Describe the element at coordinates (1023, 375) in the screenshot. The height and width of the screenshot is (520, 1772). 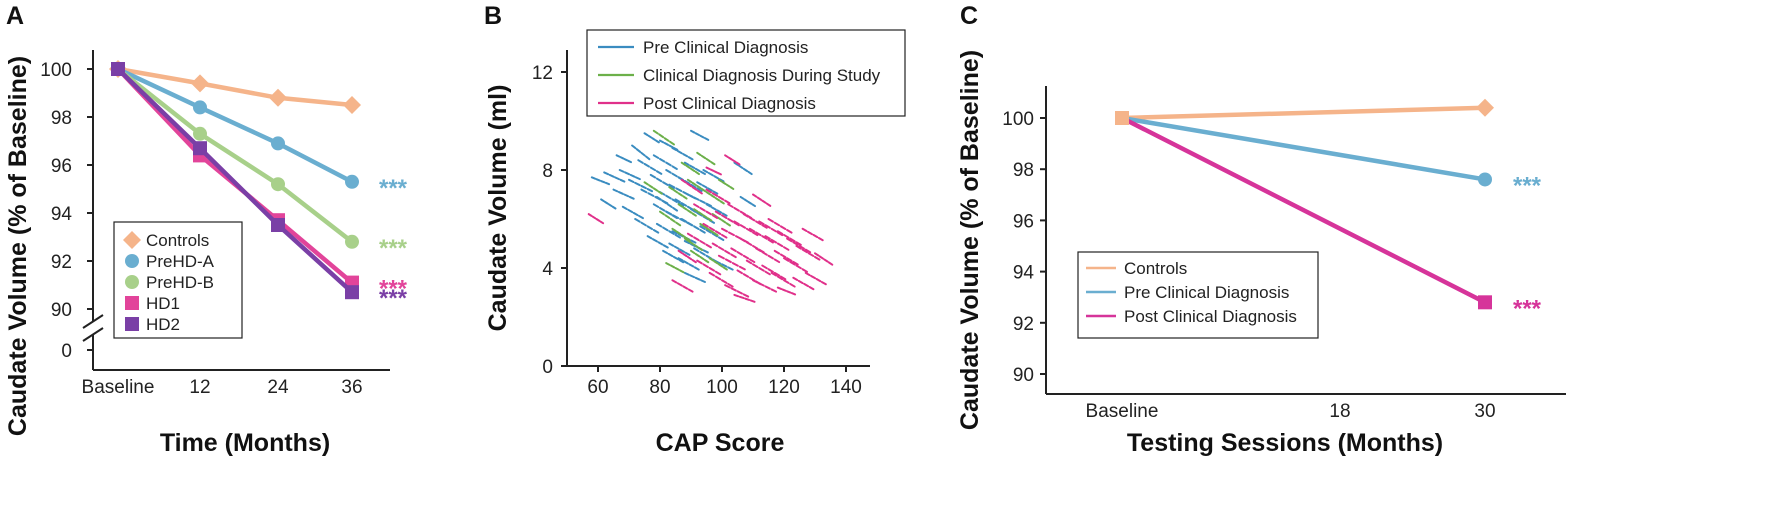
I see `panel-c-y-tick-label: 90` at that location.